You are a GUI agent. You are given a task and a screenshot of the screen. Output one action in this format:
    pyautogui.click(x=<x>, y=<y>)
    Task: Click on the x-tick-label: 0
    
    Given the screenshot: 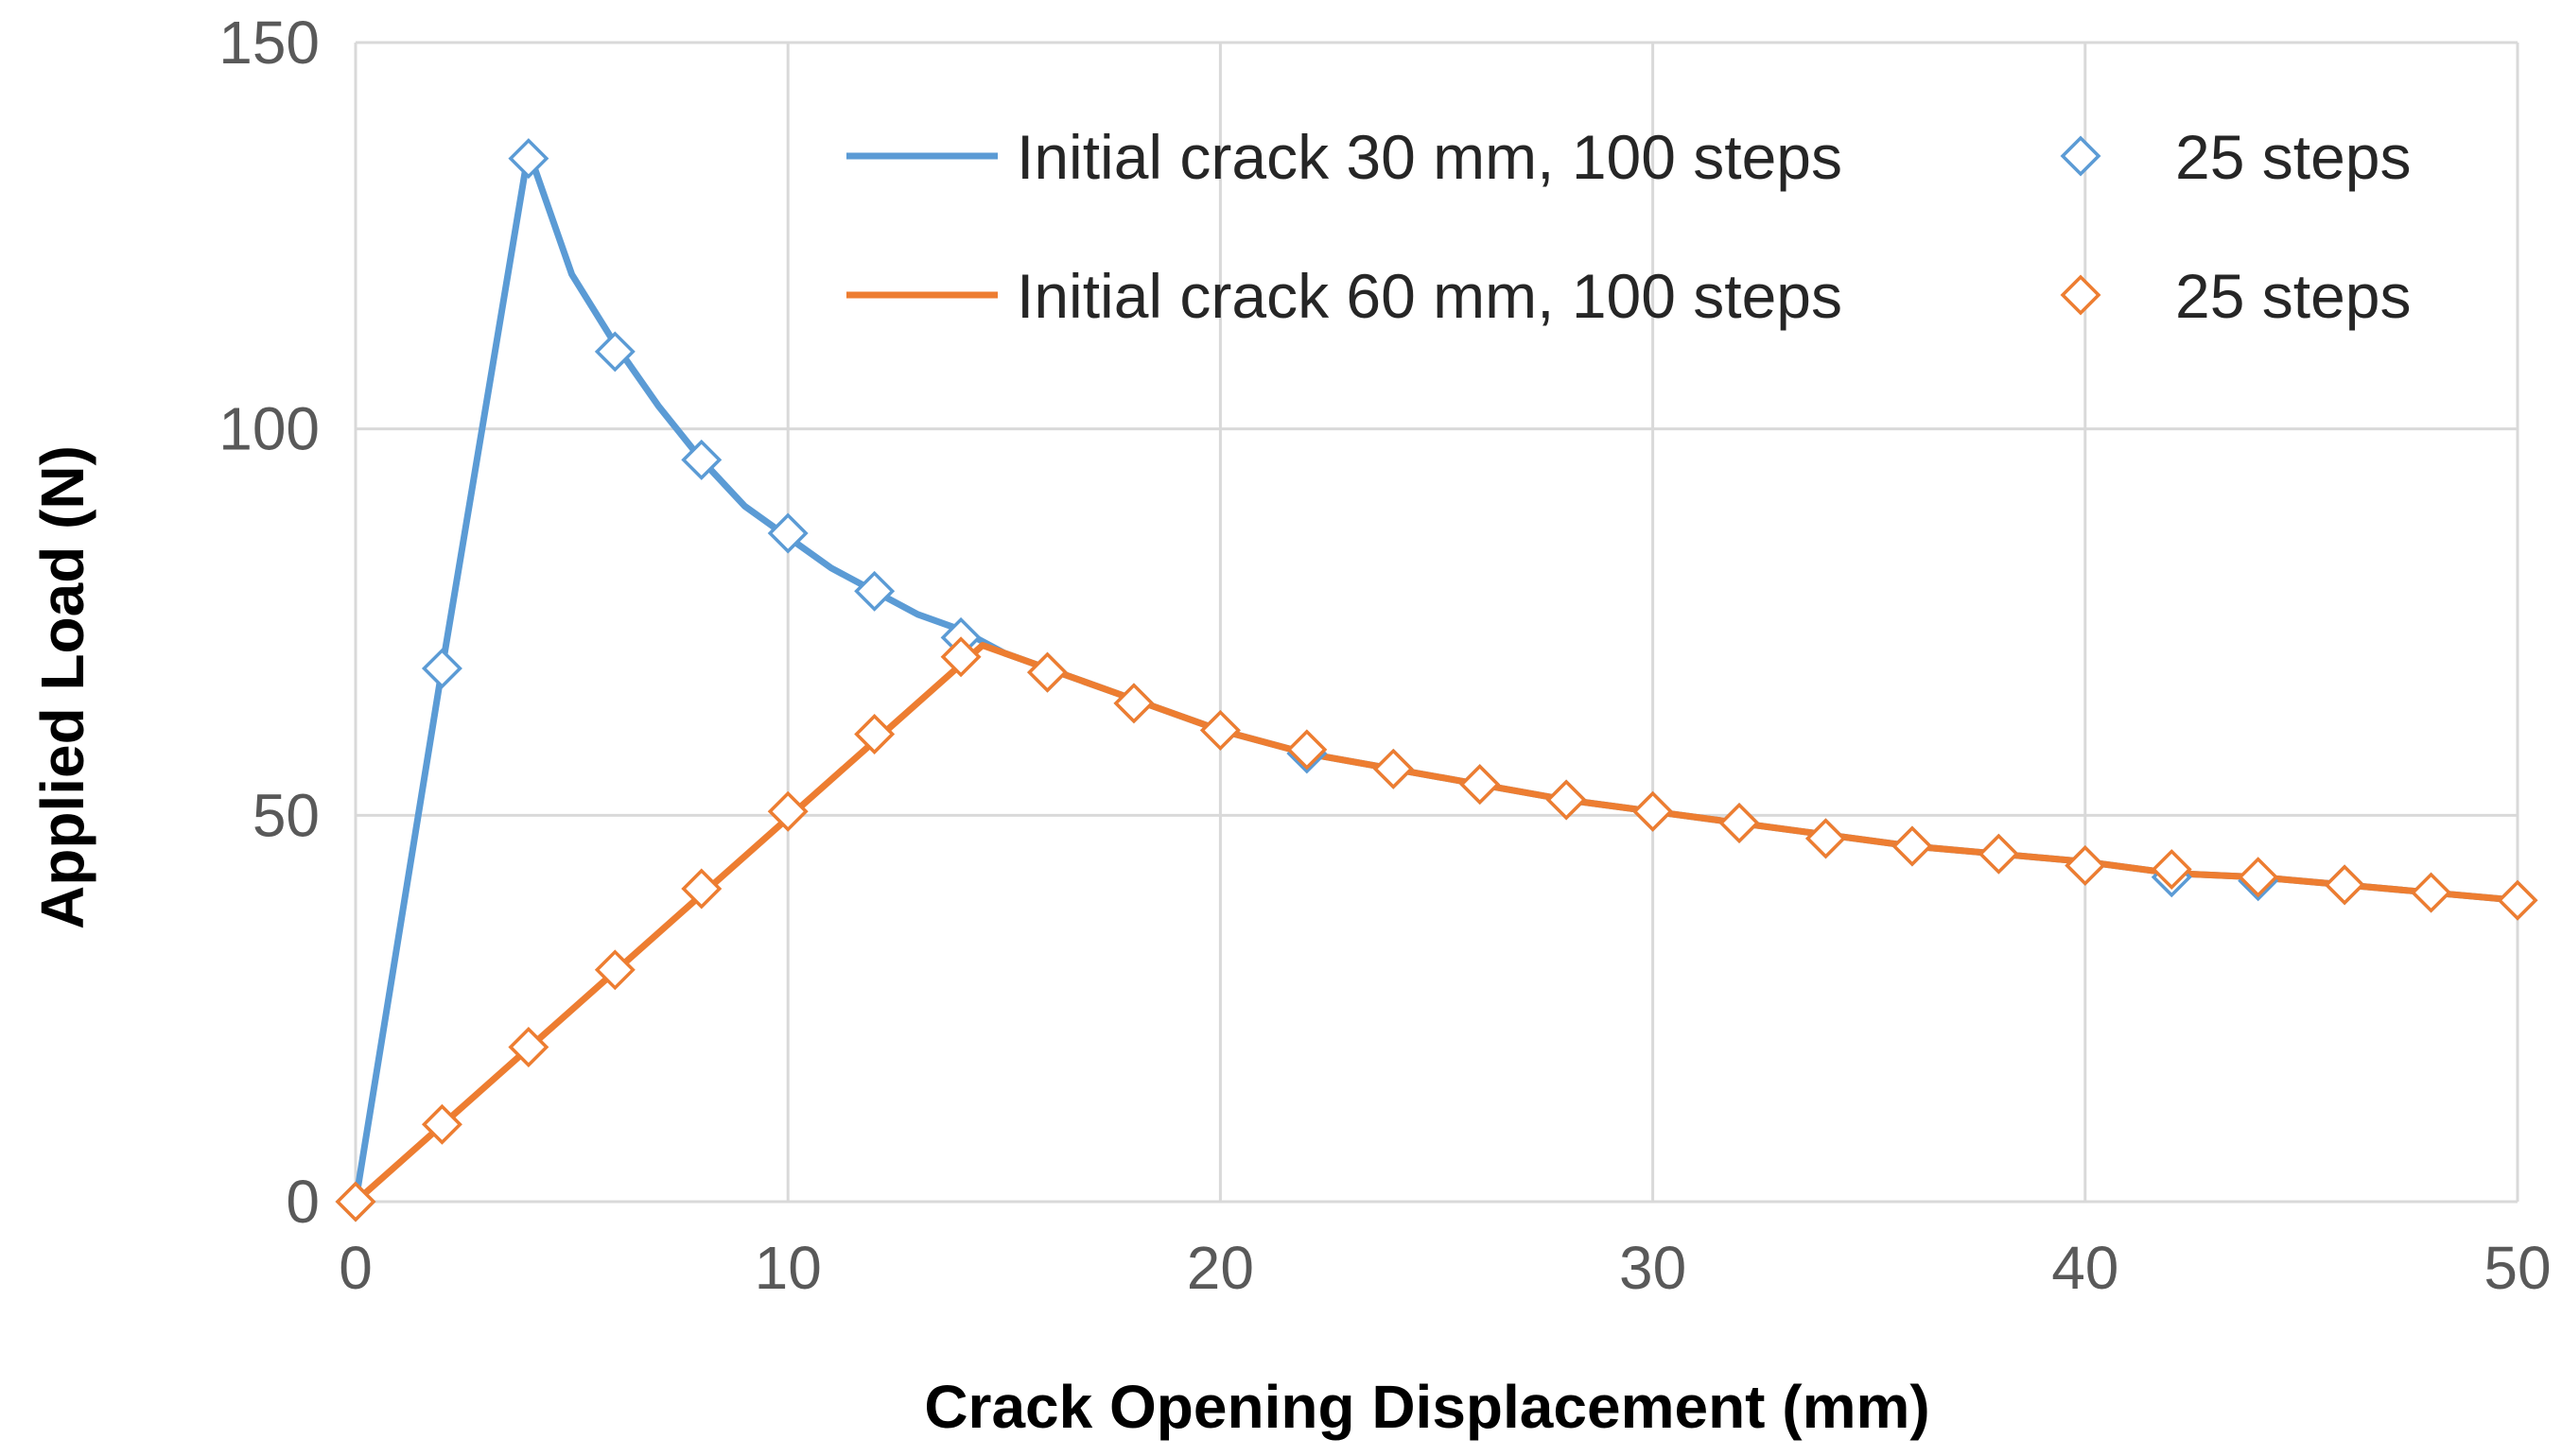 What is the action you would take?
    pyautogui.click(x=356, y=1268)
    